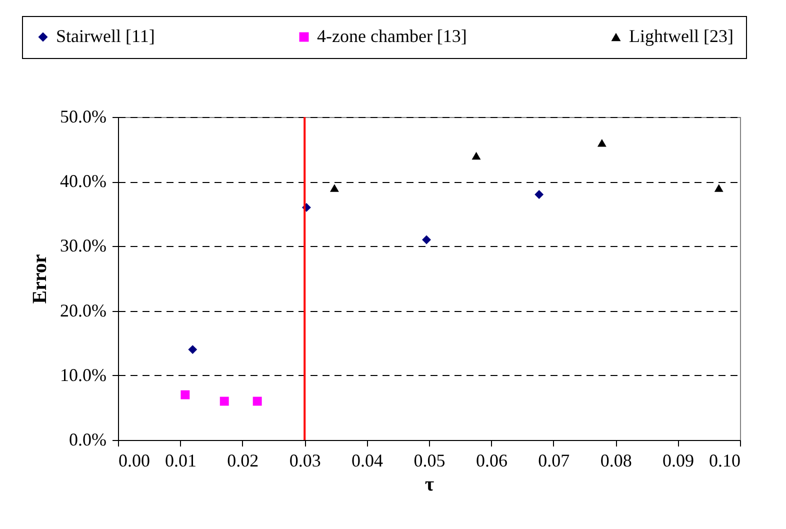  I want to click on legend-label: Lightwell [23], so click(681, 36).